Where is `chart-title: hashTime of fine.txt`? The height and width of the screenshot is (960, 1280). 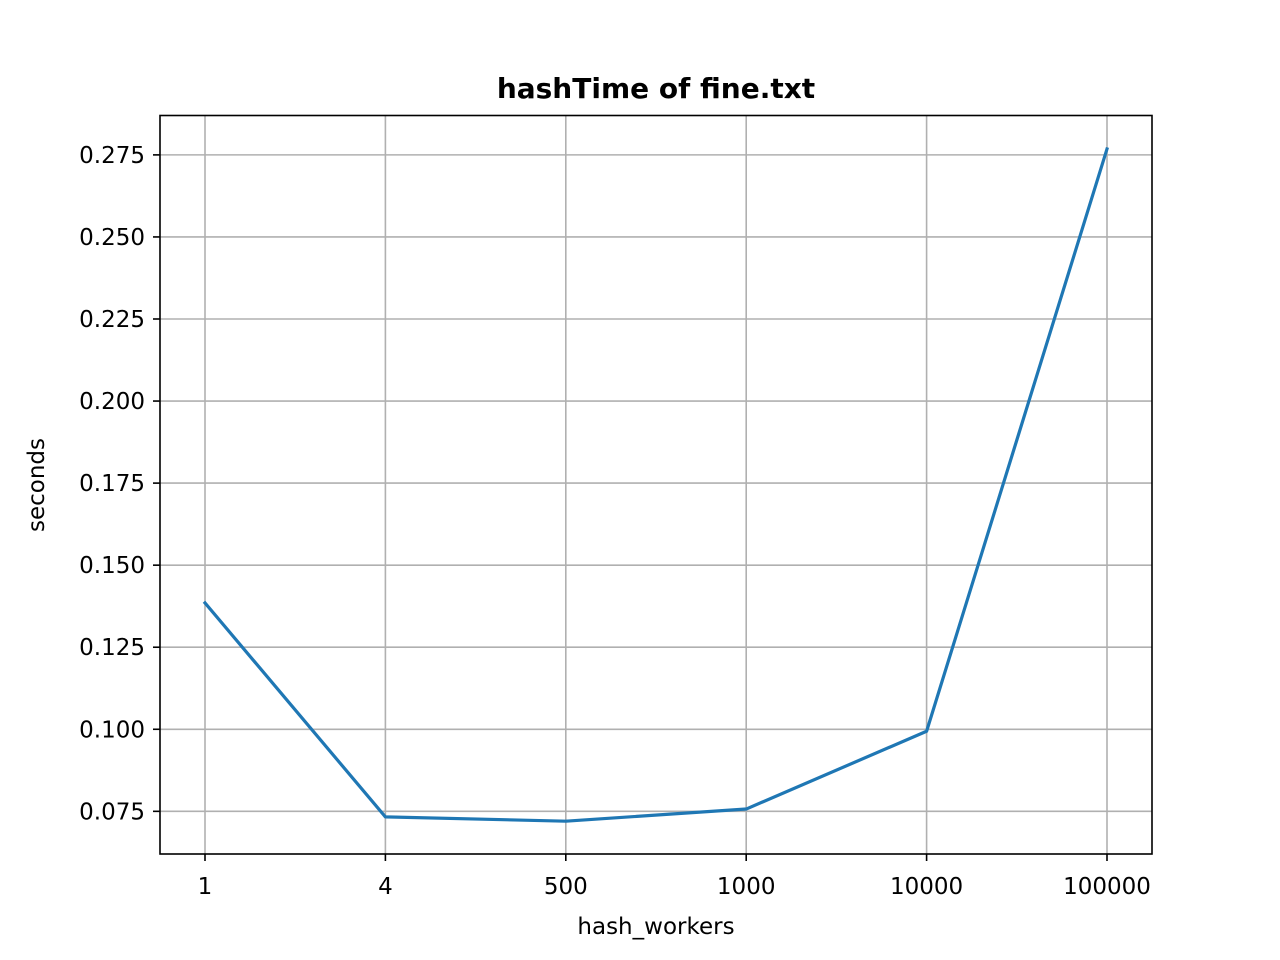 chart-title: hashTime of fine.txt is located at coordinates (656, 88).